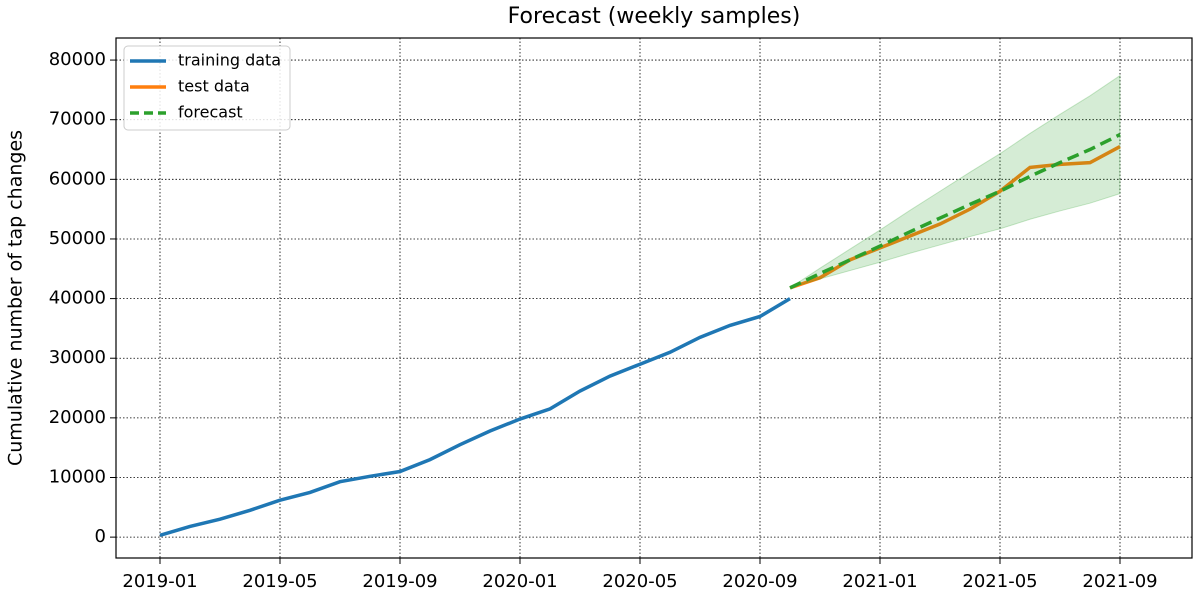  I want to click on y-tick-label: 10000, so click(77, 476).